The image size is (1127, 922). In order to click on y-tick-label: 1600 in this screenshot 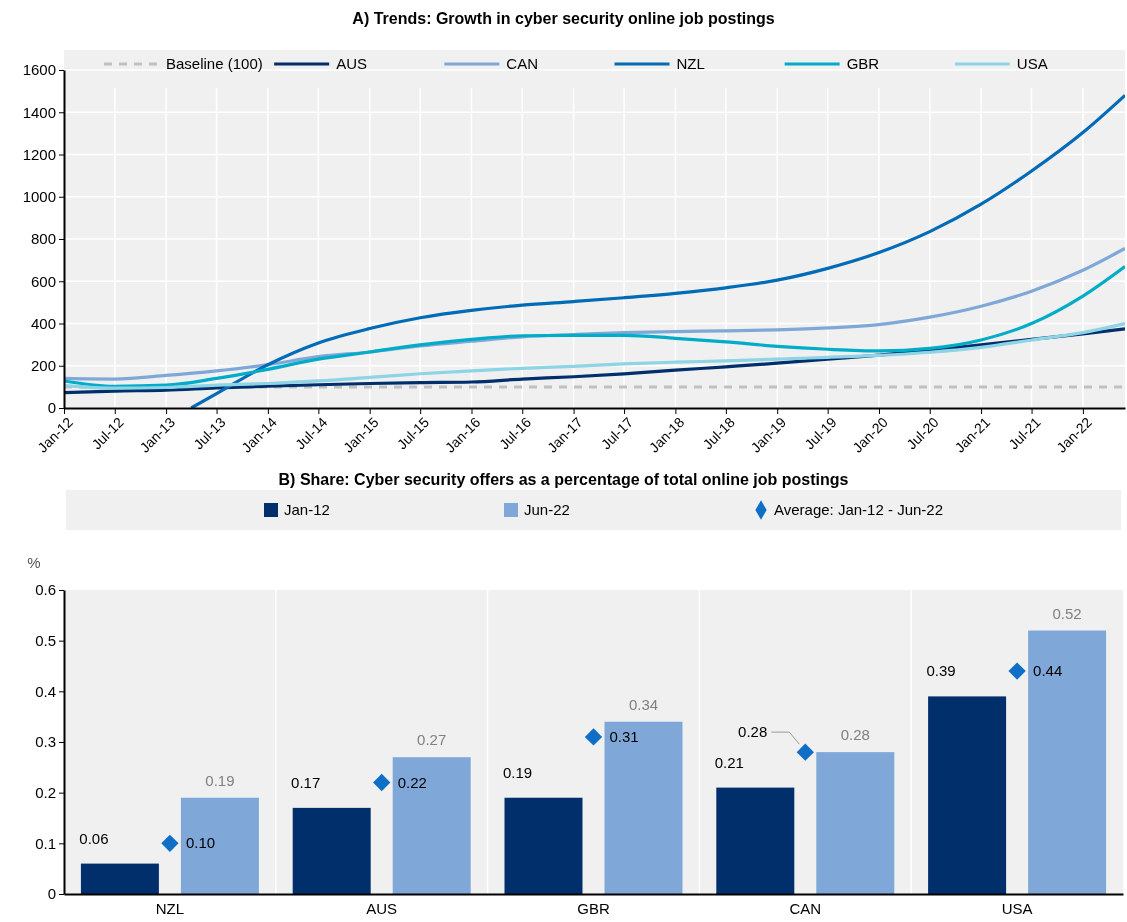, I will do `click(39, 70)`.